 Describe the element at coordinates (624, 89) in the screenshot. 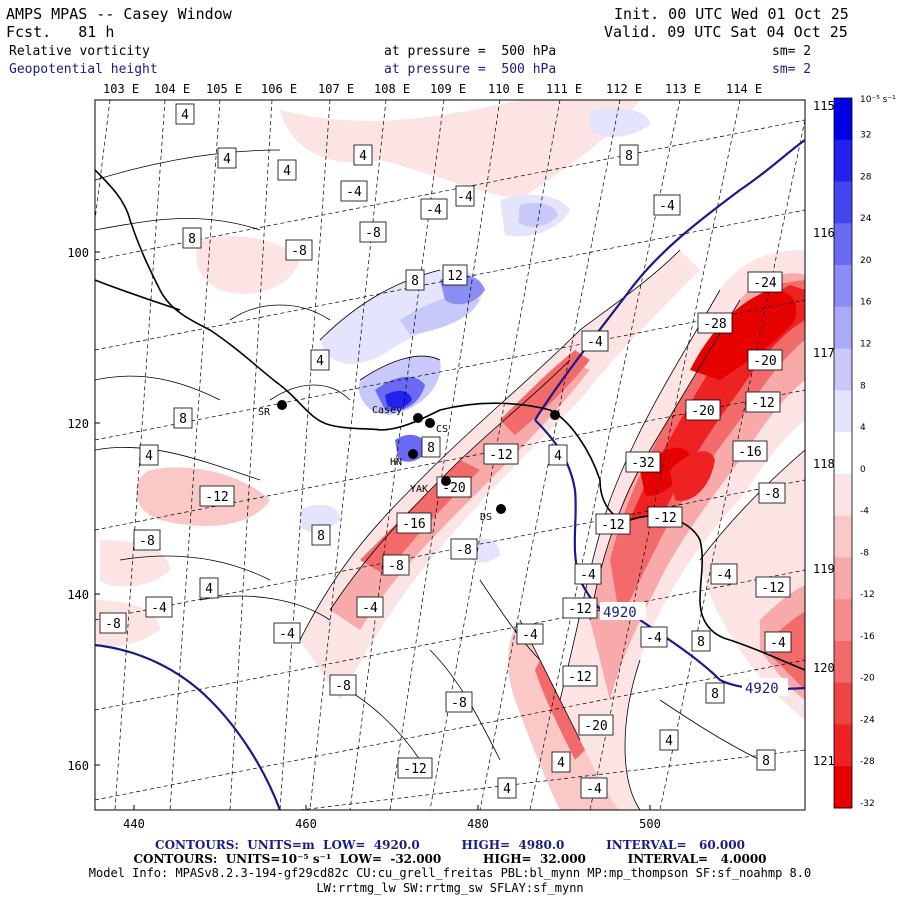

I see `lon-label: 112 E` at that location.